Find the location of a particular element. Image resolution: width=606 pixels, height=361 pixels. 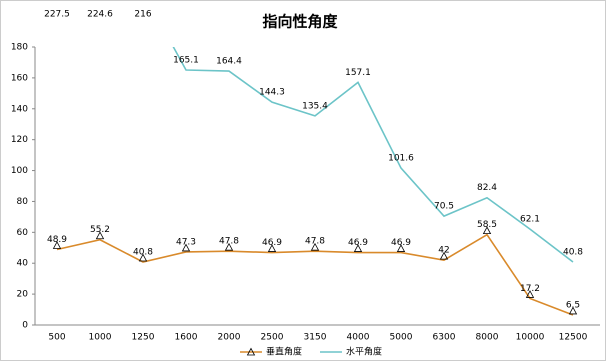

y-tick-label: 80 is located at coordinates (23, 202).